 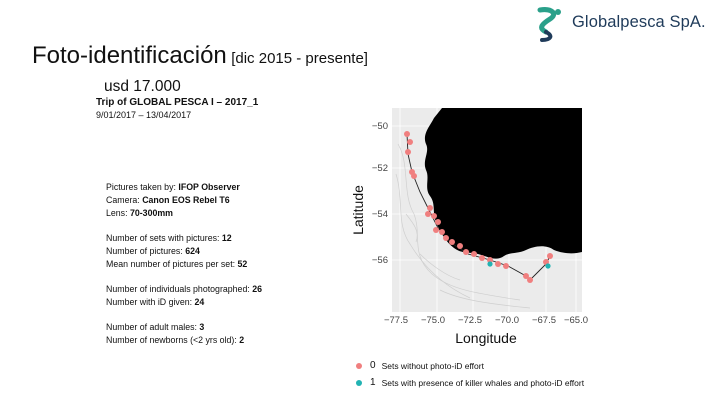 I want to click on map-set0-points, so click(x=478, y=207).